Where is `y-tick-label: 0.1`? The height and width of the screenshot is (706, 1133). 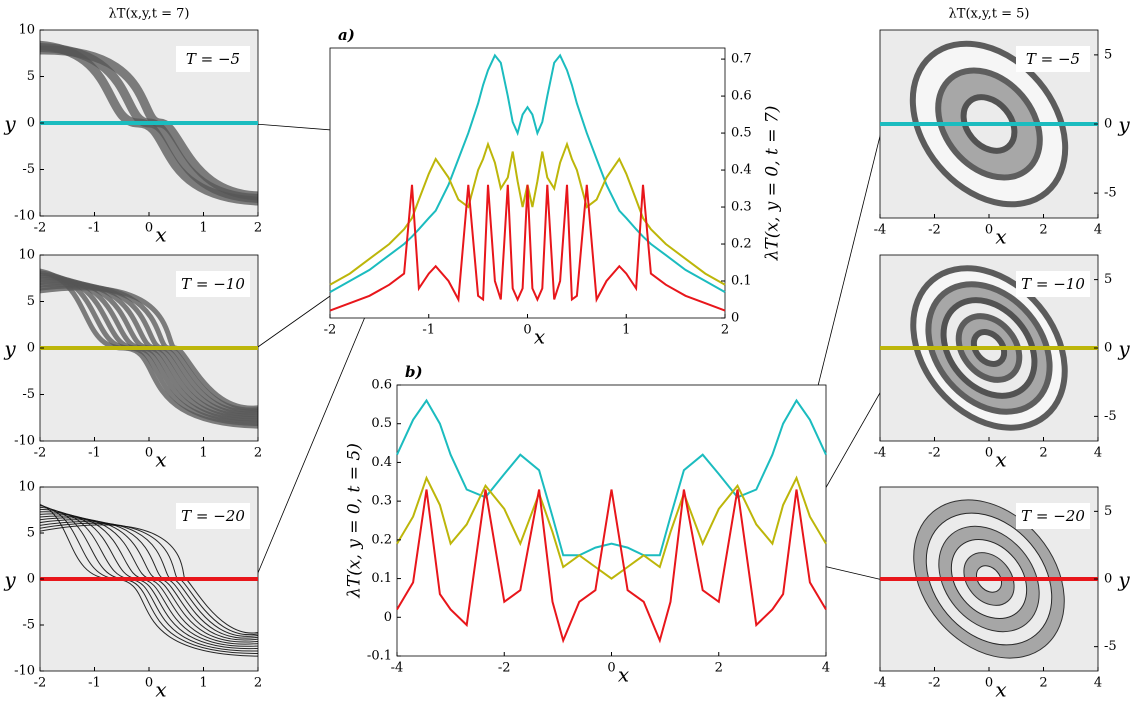
y-tick-label: 0.1 is located at coordinates (741, 281).